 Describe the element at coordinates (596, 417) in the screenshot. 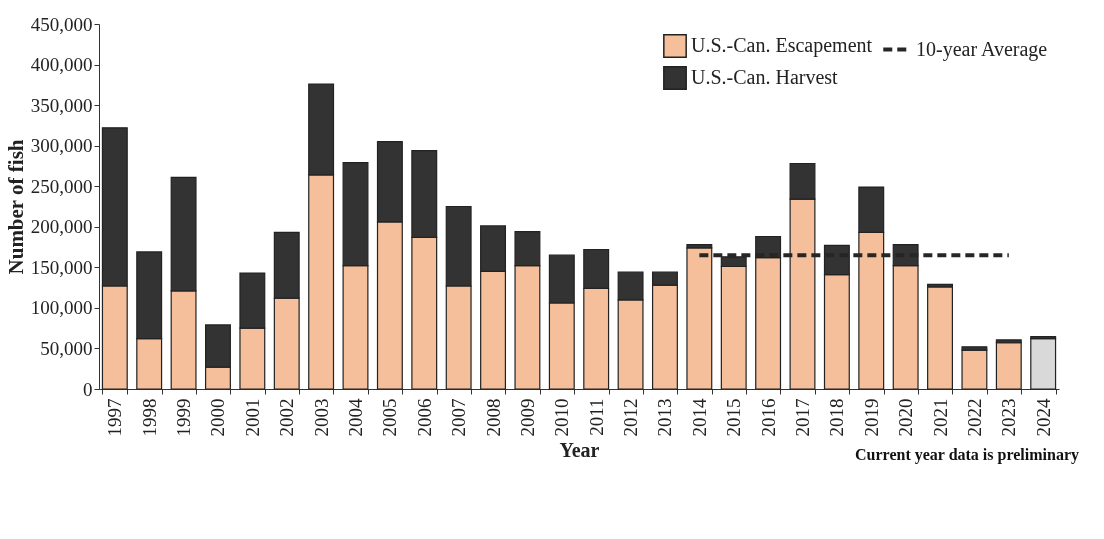

I see `x-tick-label: 2011` at that location.